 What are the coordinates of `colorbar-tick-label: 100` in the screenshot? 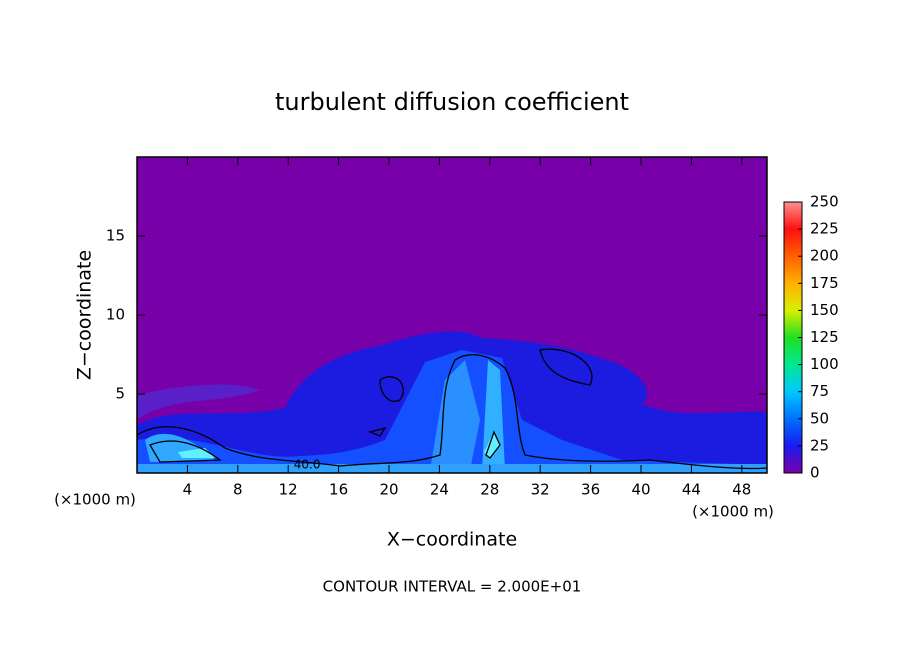 It's located at (824, 364).